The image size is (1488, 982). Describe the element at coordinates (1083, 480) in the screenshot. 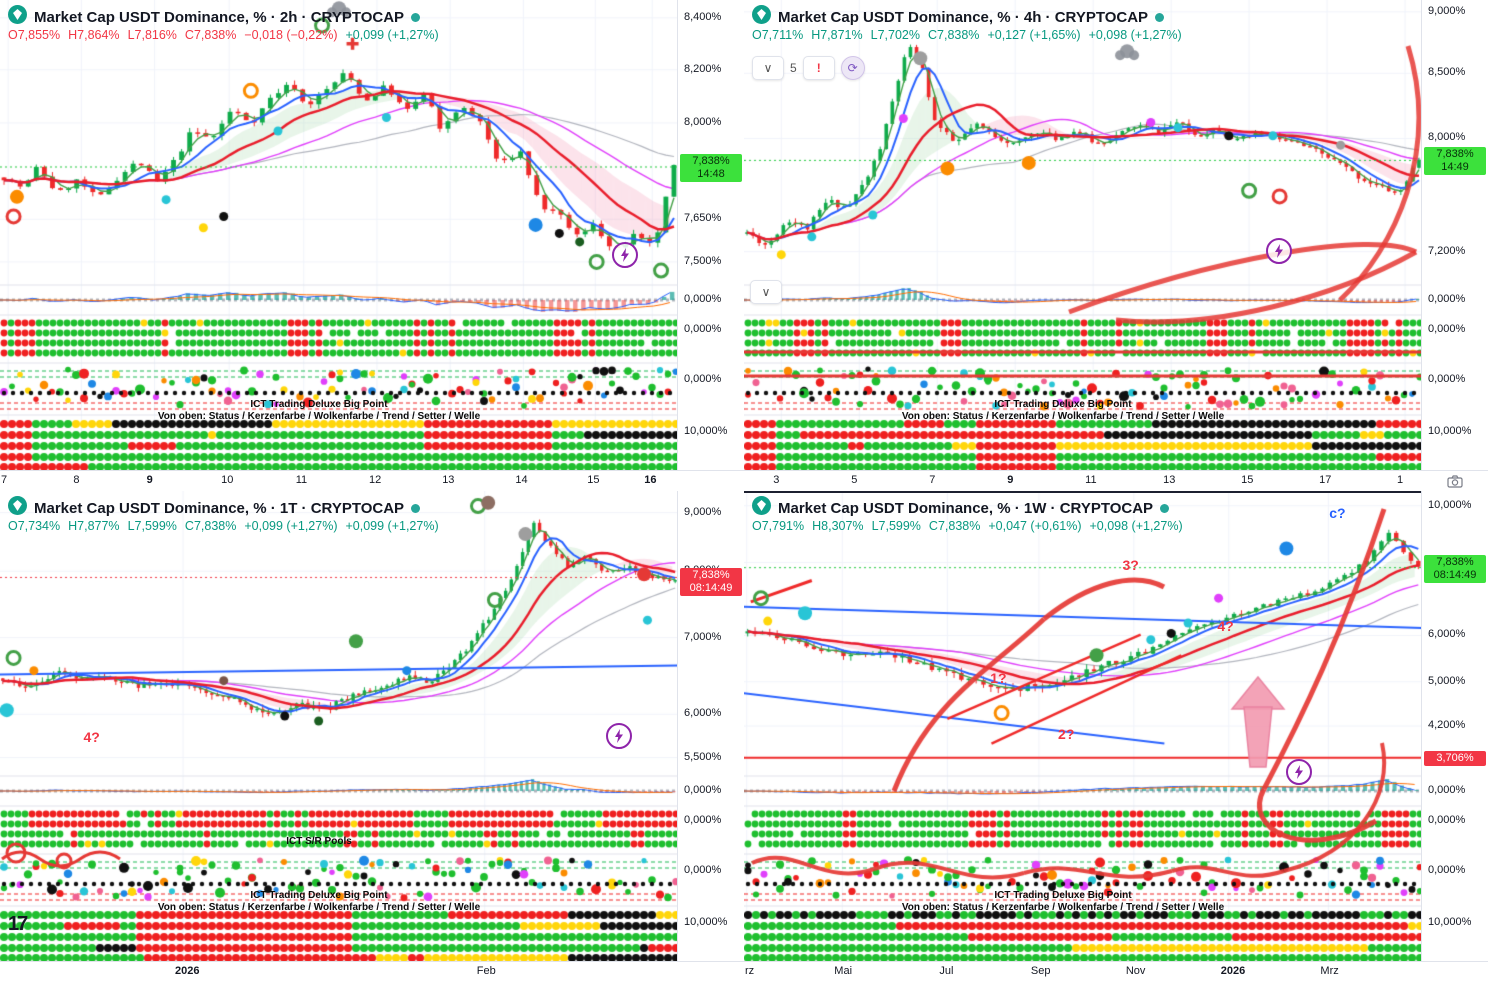

I see `time-axis: 3 5 7 9 11 13 15 17 1` at that location.